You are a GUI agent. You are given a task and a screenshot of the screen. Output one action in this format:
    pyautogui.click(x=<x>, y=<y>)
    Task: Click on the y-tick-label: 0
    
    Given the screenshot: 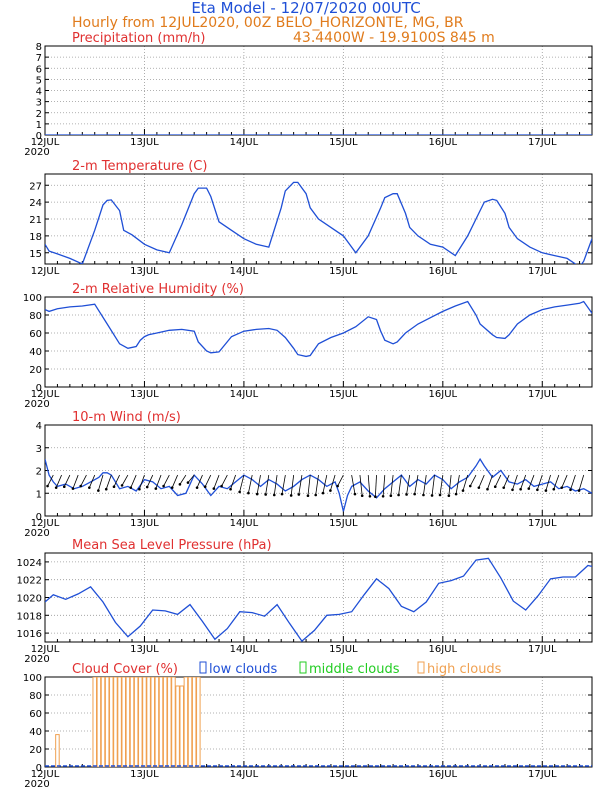 What is the action you would take?
    pyautogui.click(x=39, y=517)
    